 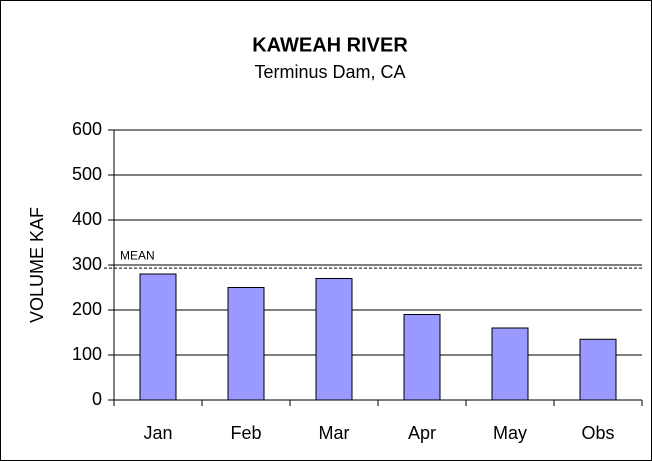 I want to click on mean-label: MEAN, so click(x=137, y=255).